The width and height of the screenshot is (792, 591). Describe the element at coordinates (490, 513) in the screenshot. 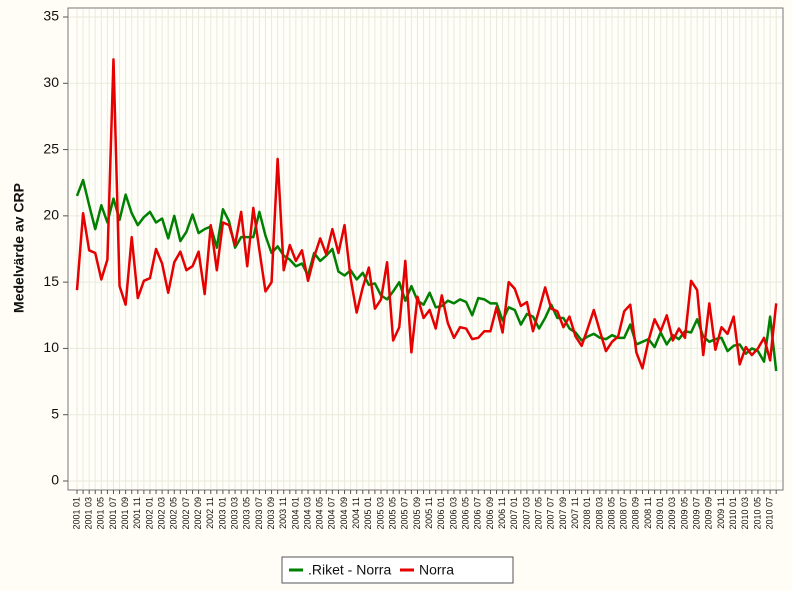

I see `x-tick-label: 2006 09` at that location.